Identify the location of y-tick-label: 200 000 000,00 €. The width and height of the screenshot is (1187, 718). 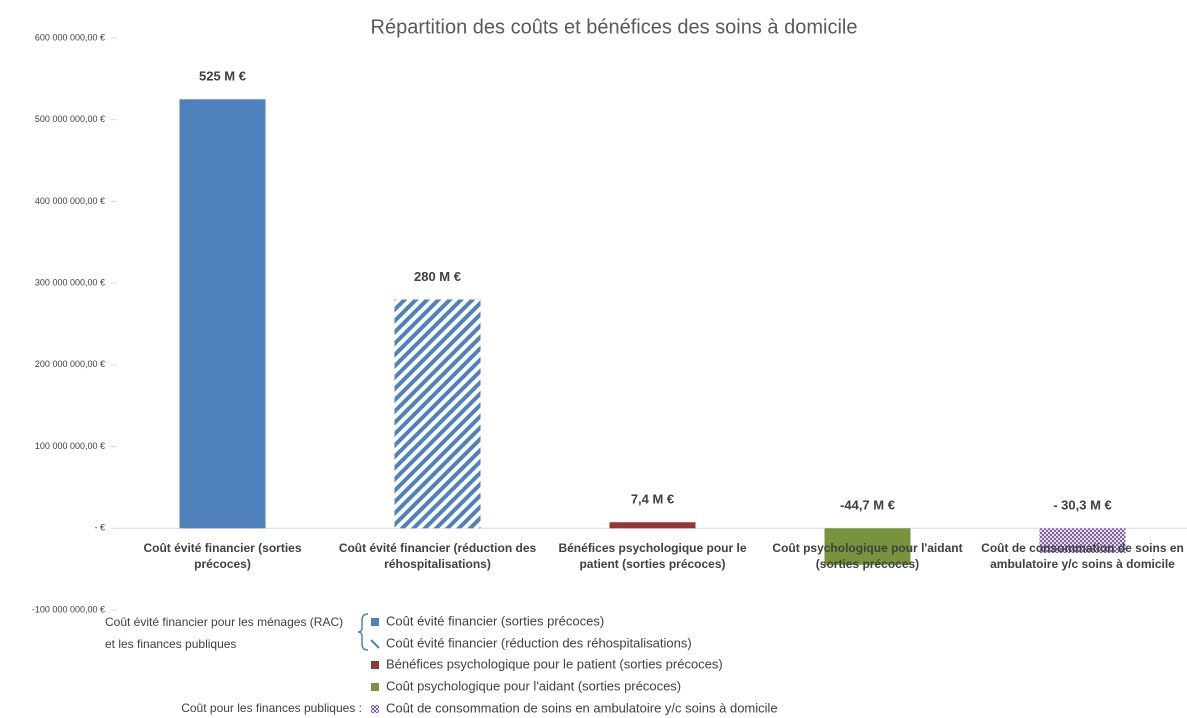
(70, 364).